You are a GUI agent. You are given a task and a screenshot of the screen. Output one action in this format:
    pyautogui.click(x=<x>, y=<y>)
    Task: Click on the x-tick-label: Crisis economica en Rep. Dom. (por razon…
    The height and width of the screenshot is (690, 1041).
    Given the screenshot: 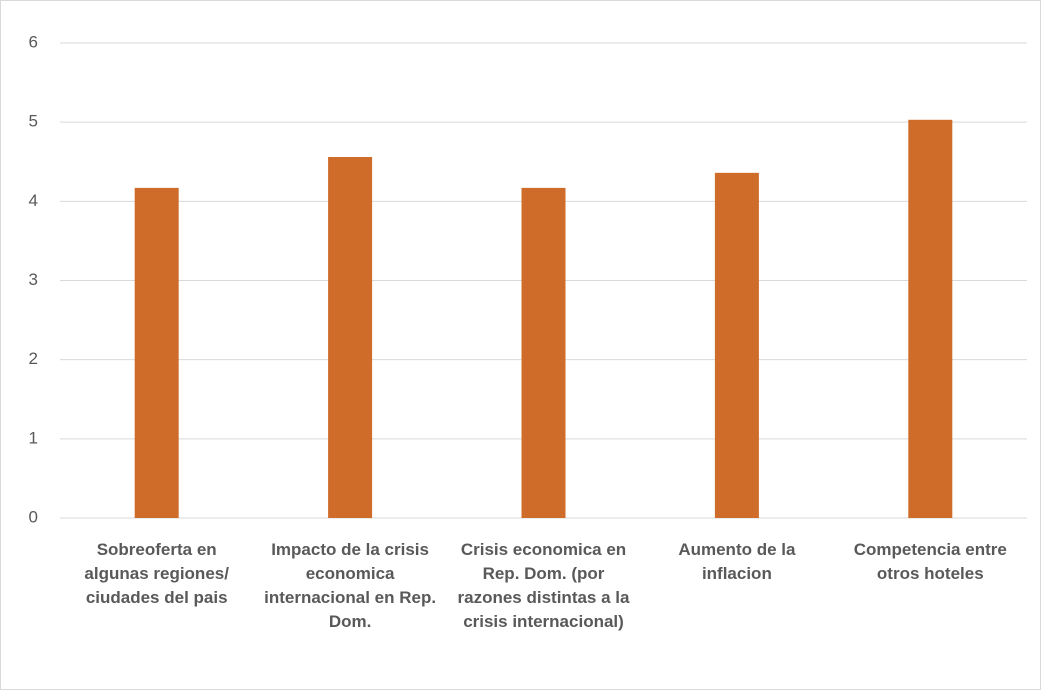 What is the action you would take?
    pyautogui.click(x=543, y=585)
    